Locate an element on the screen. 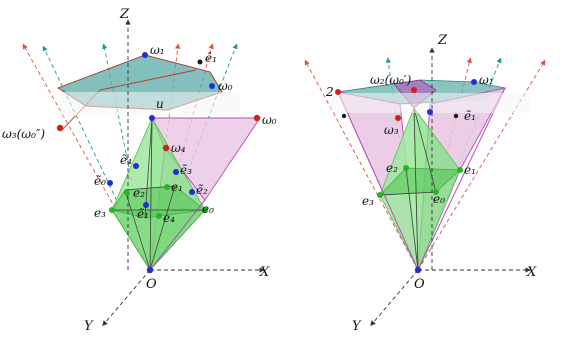  left-point-e2t is located at coordinates (192, 192).